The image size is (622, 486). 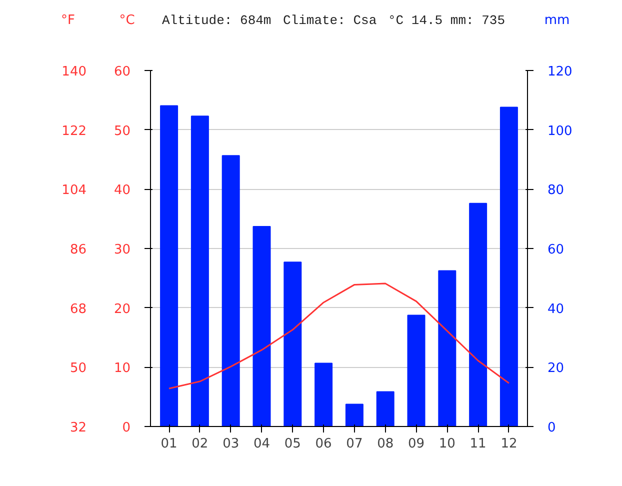 What do you see at coordinates (447, 21) in the screenshot?
I see `text: °C 14.5 mm: 735` at bounding box center [447, 21].